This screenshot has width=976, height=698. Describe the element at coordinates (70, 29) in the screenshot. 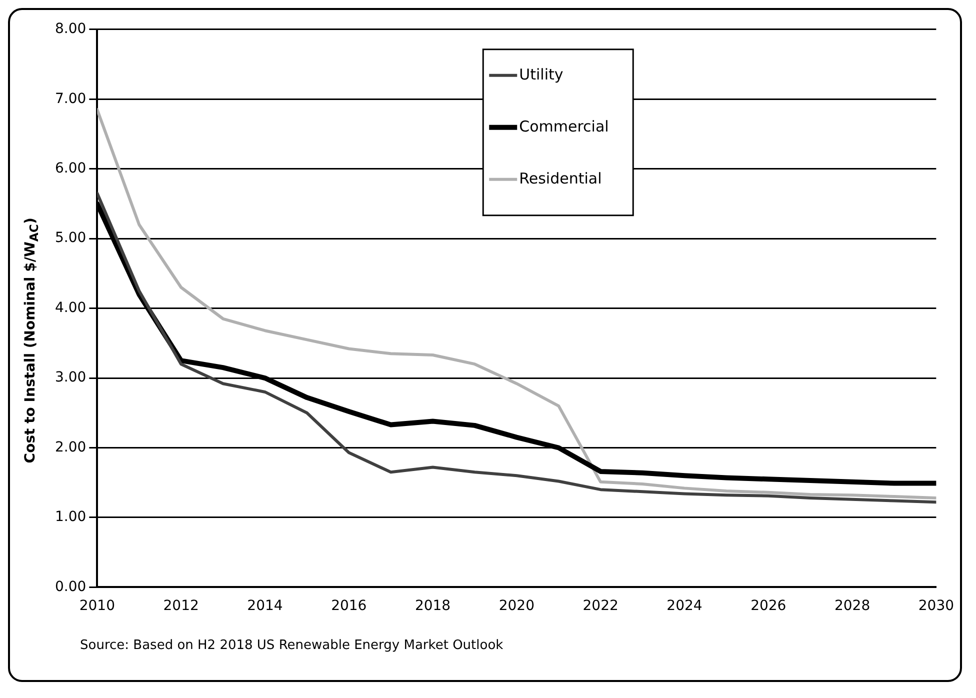

I see `y-tick-label: 8.00` at that location.